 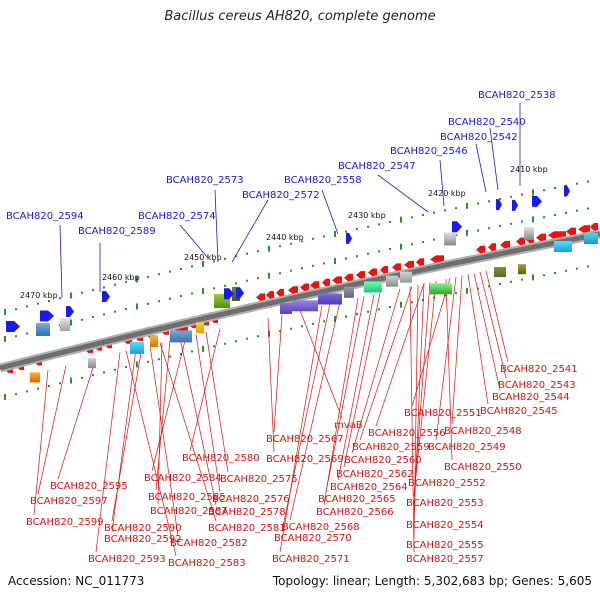 I want to click on gene-label-lower: BCAH820_2599, so click(x=65, y=522).